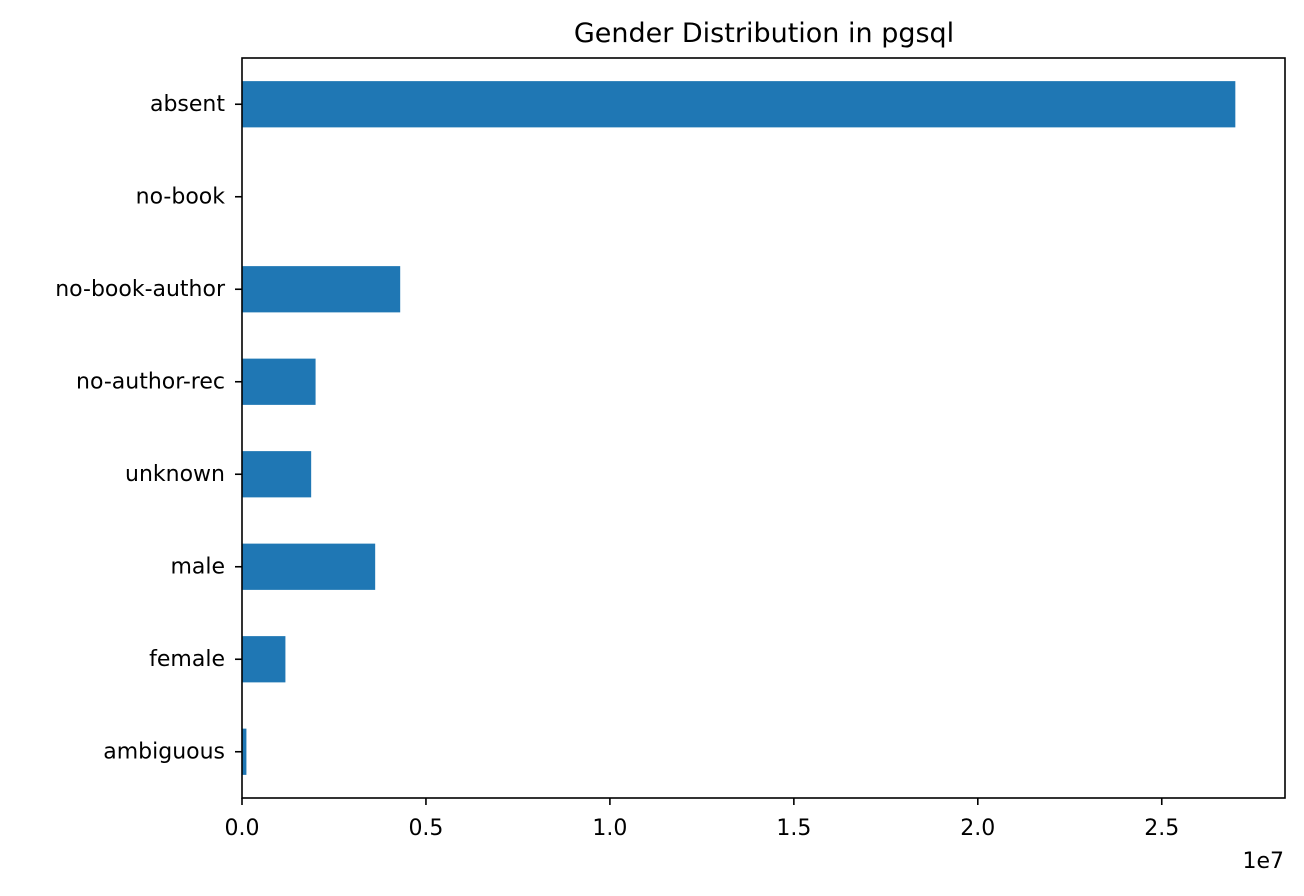 This screenshot has width=1304, height=896. What do you see at coordinates (150, 381) in the screenshot?
I see `y-tick-label: no-author-rec` at bounding box center [150, 381].